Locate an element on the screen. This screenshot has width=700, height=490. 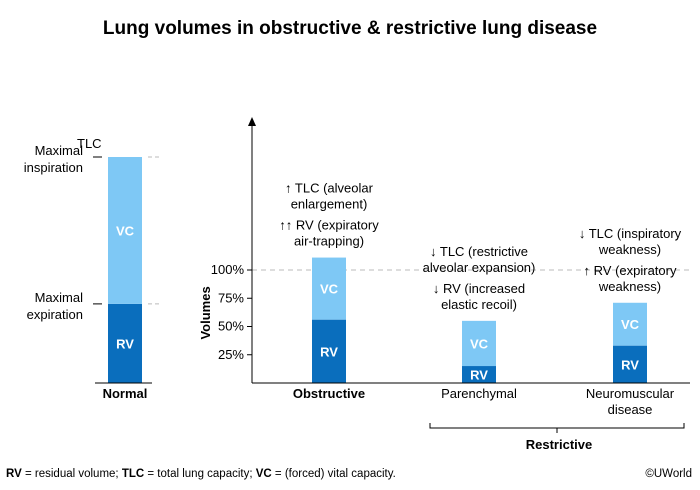
y-tick-label-50: 50% is located at coordinates (231, 326).